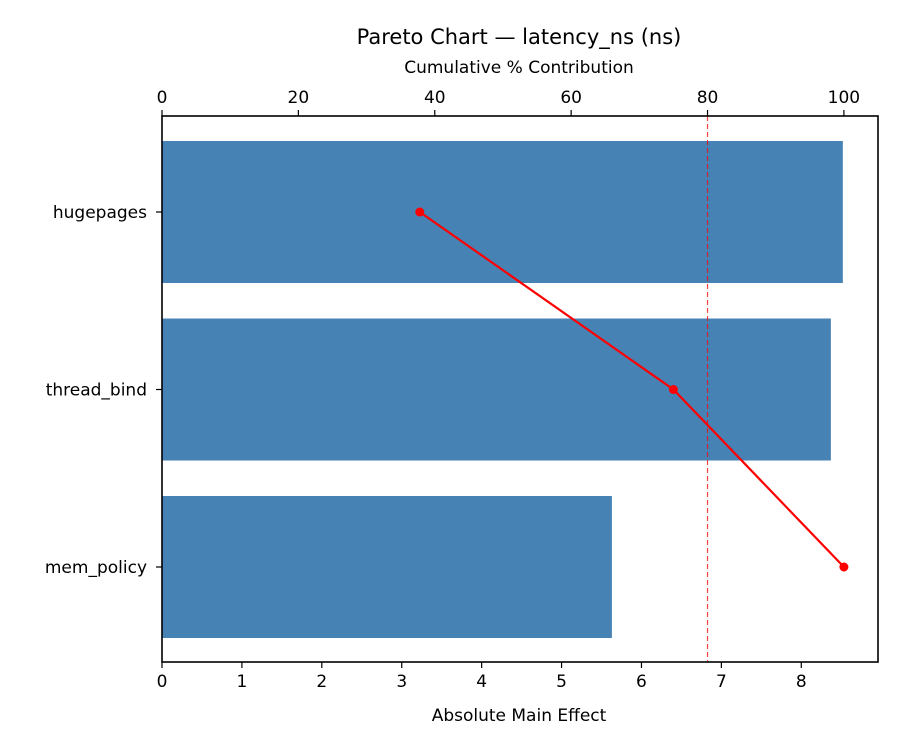  Describe the element at coordinates (321, 682) in the screenshot. I see `bottom-tick-label: 2` at that location.